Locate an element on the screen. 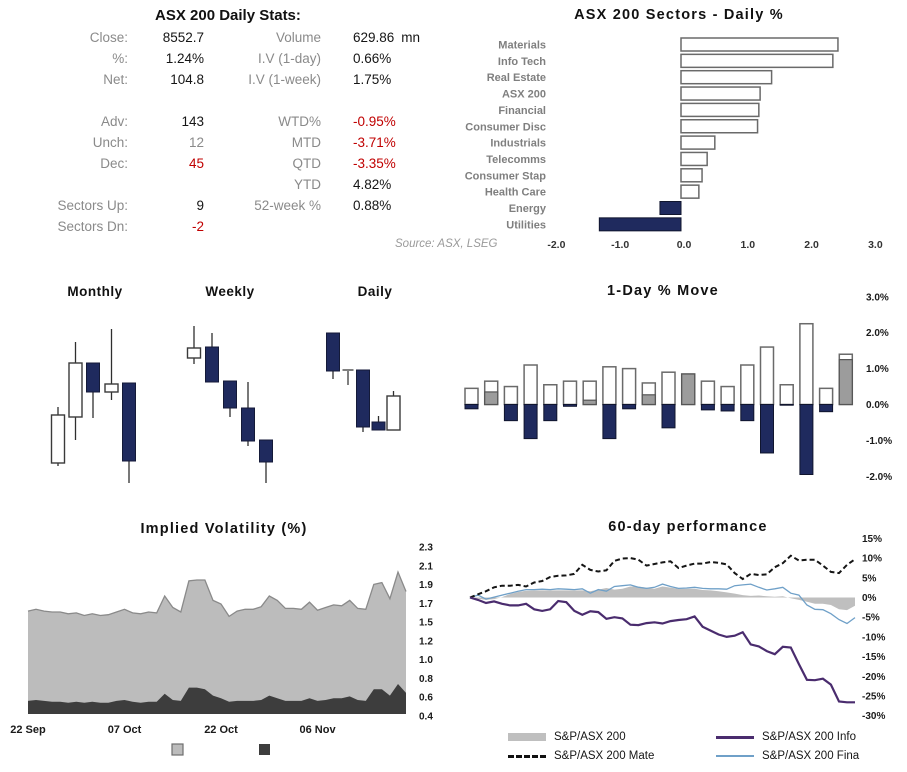  weekly-candlestick is located at coordinates (212, 358).